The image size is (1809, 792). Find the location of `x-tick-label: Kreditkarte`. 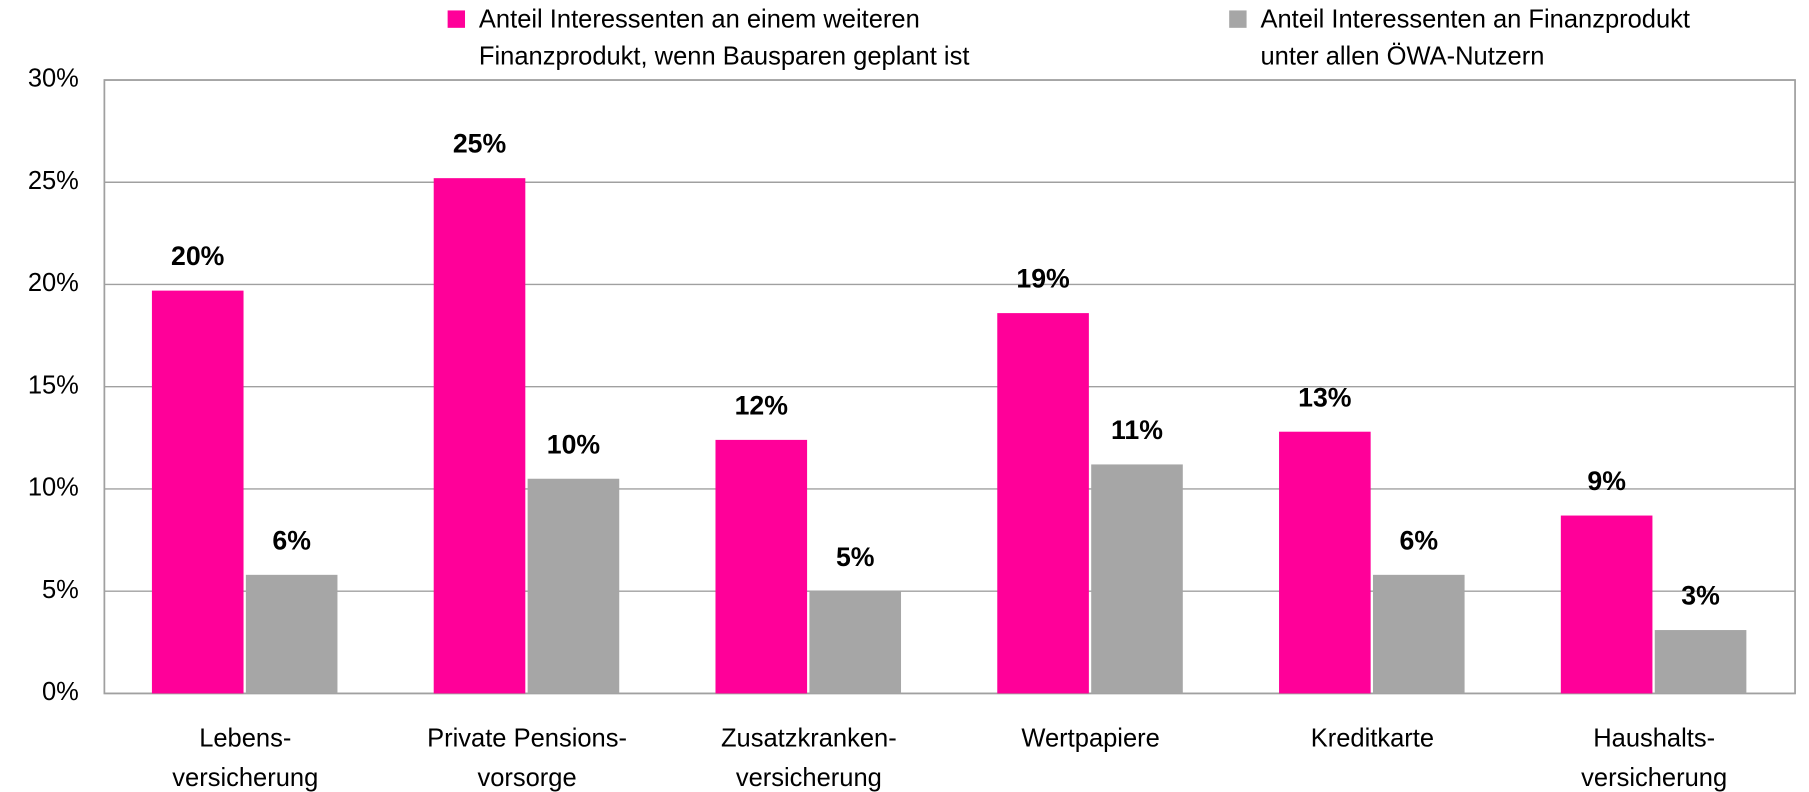

x-tick-label: Kreditkarte is located at coordinates (1372, 739).